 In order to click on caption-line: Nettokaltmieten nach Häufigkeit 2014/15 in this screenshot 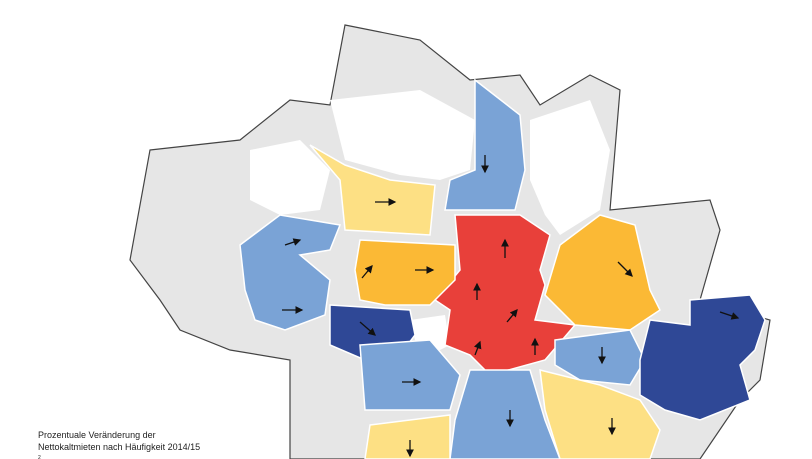, I will do `click(119, 447)`.